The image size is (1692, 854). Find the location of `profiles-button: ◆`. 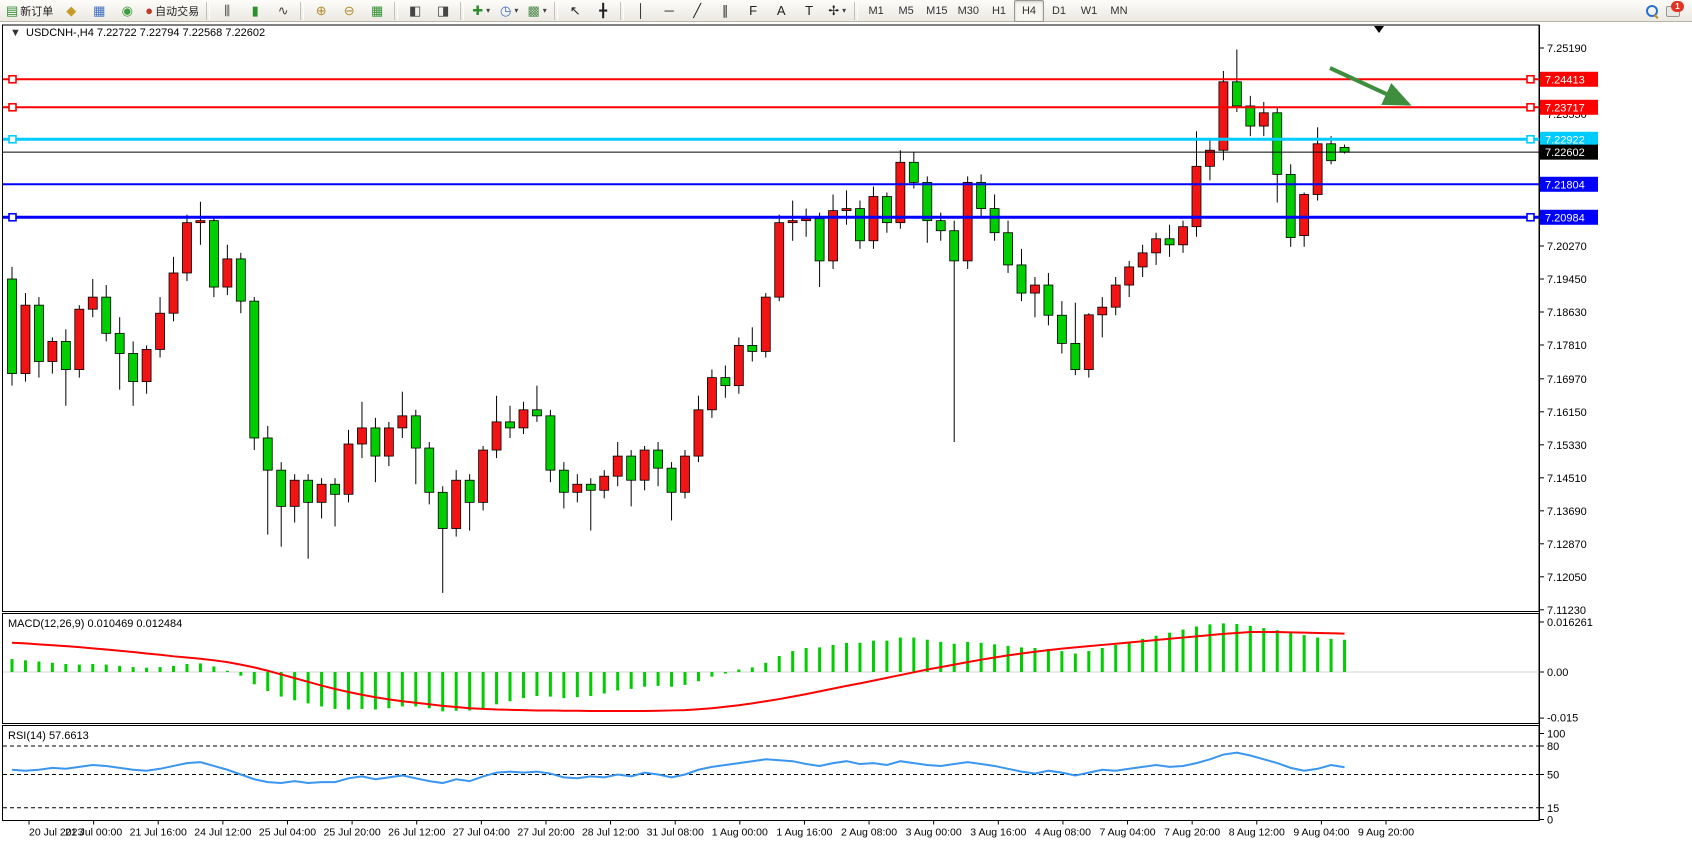

profiles-button: ◆ is located at coordinates (71, 11).